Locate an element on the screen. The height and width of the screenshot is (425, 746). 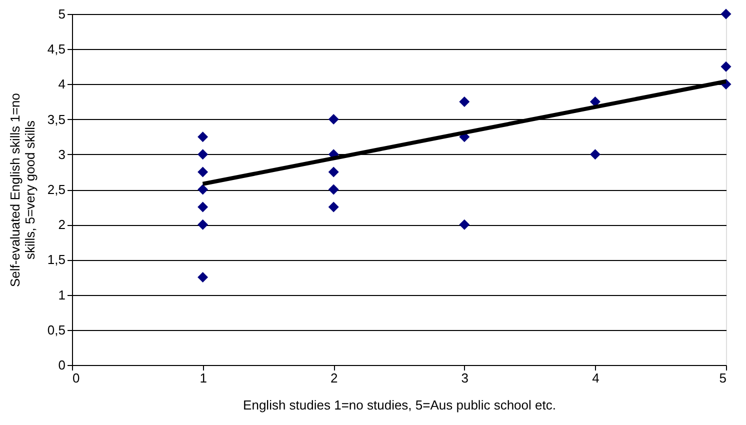
x-axis-title: English studies 1=no studies, 5=Aus public school etc. is located at coordinates (399, 405).